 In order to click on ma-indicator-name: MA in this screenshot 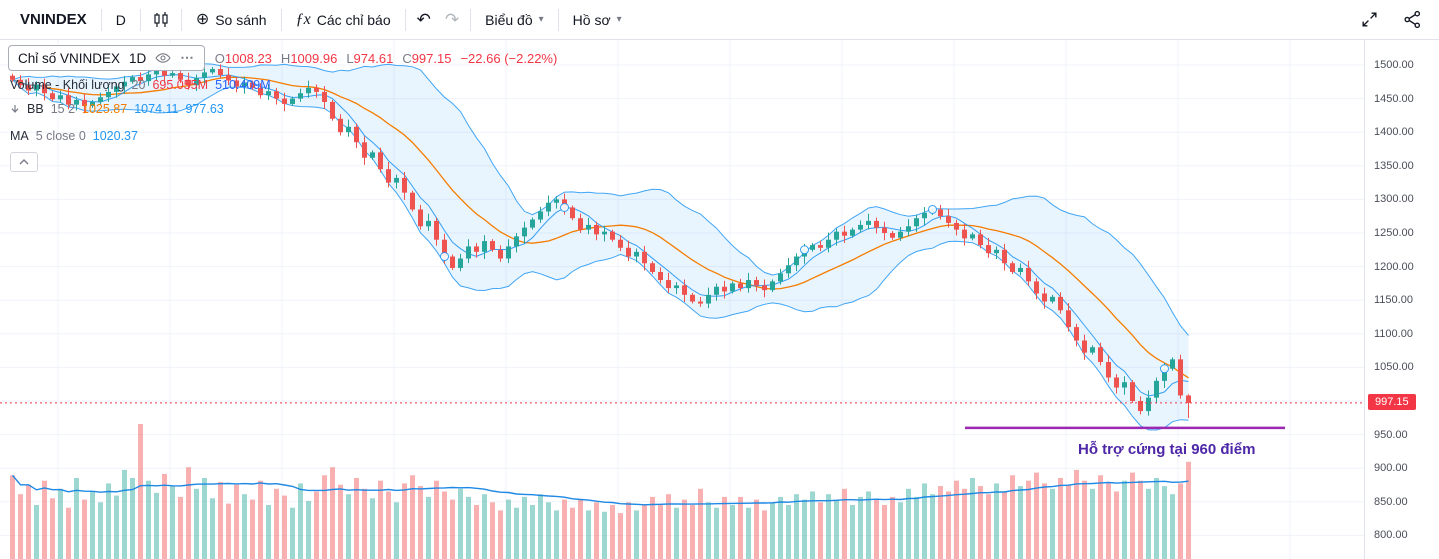, I will do `click(19, 136)`.